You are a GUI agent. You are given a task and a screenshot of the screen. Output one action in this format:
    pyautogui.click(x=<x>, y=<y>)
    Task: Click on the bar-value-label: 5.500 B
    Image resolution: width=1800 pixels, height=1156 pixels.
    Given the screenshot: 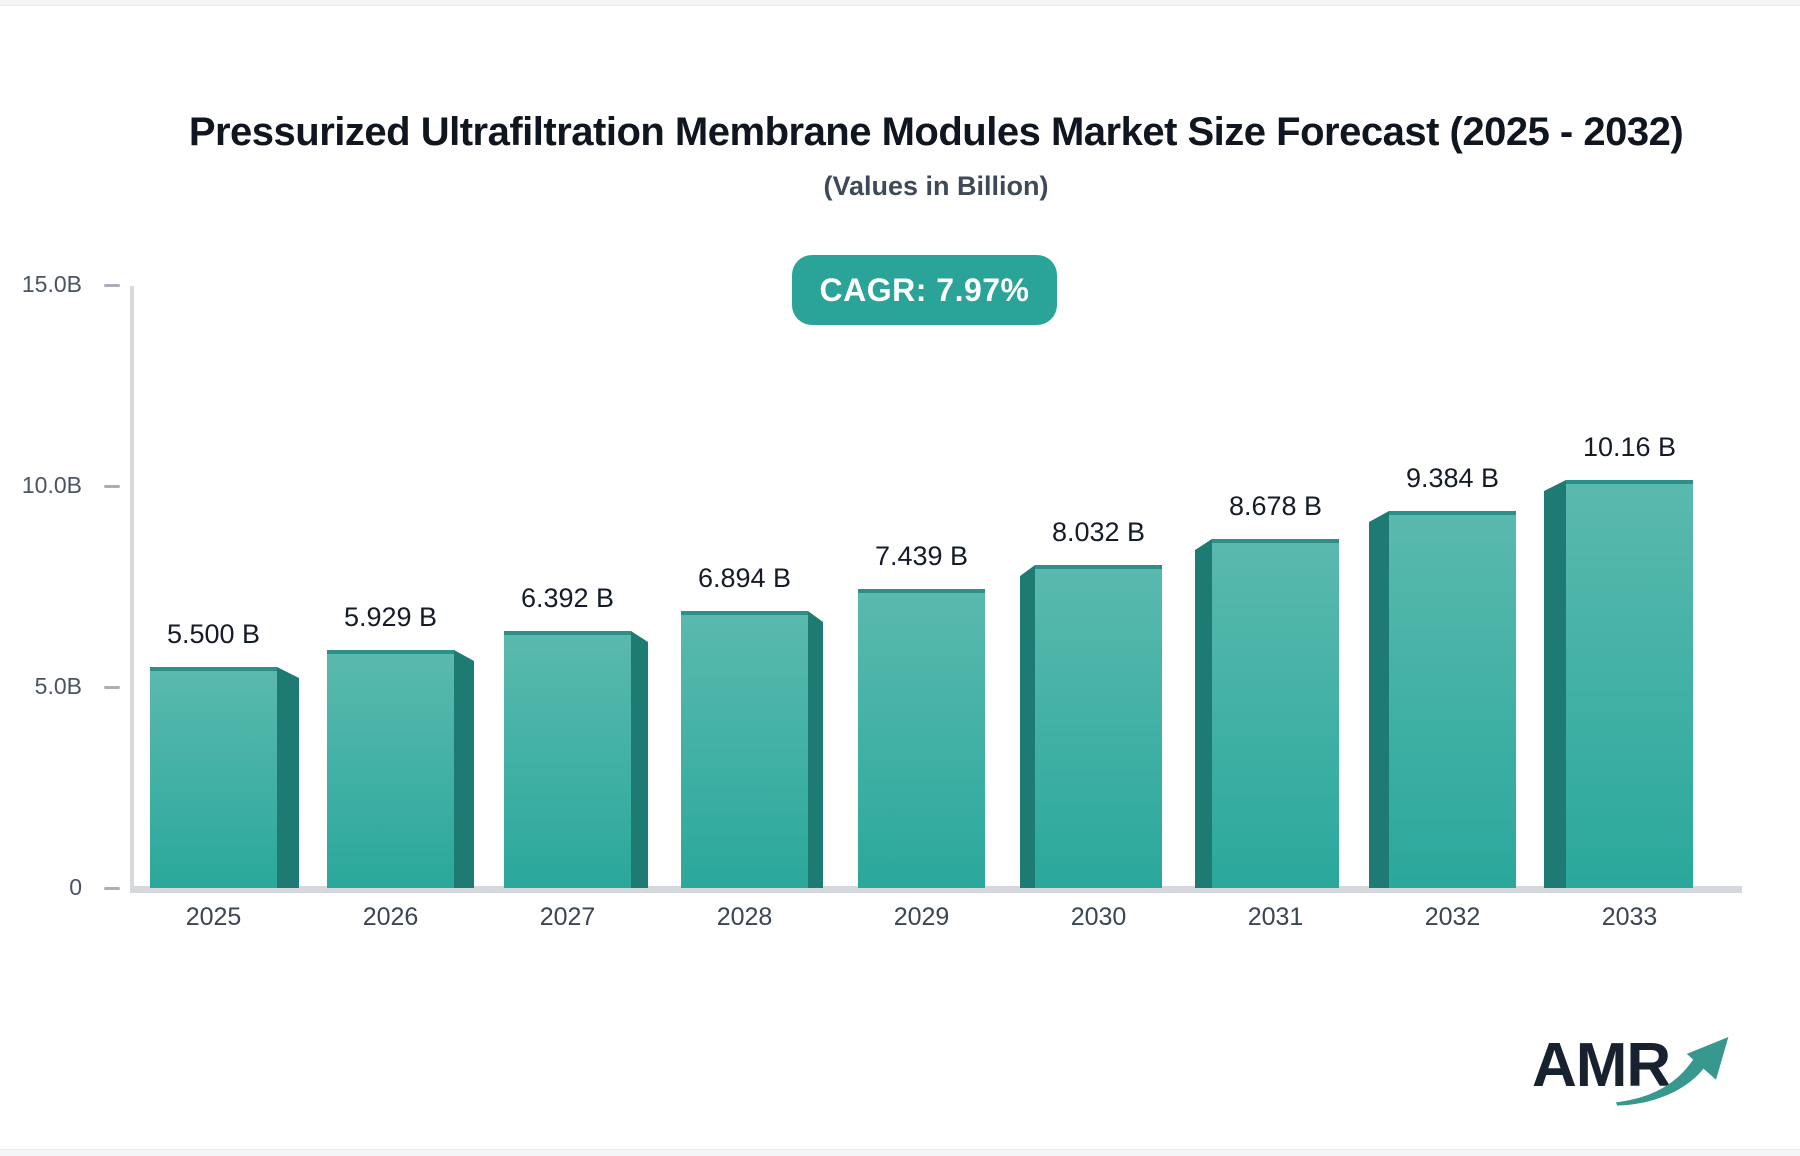 What is the action you would take?
    pyautogui.click(x=213, y=634)
    